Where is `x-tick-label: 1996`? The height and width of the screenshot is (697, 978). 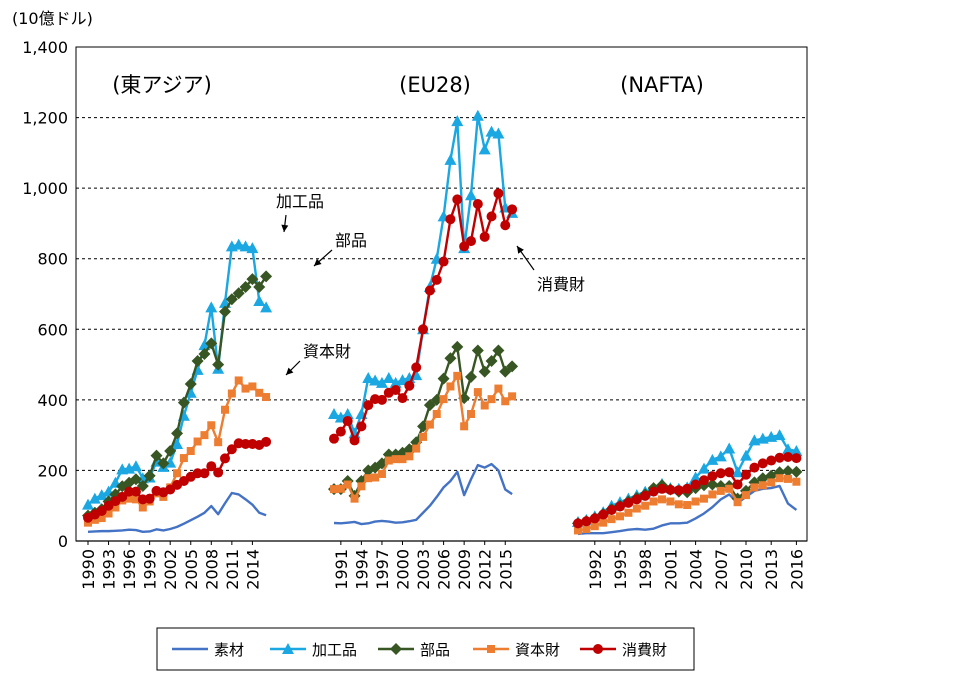
x-tick-label: 1996 is located at coordinates (129, 569).